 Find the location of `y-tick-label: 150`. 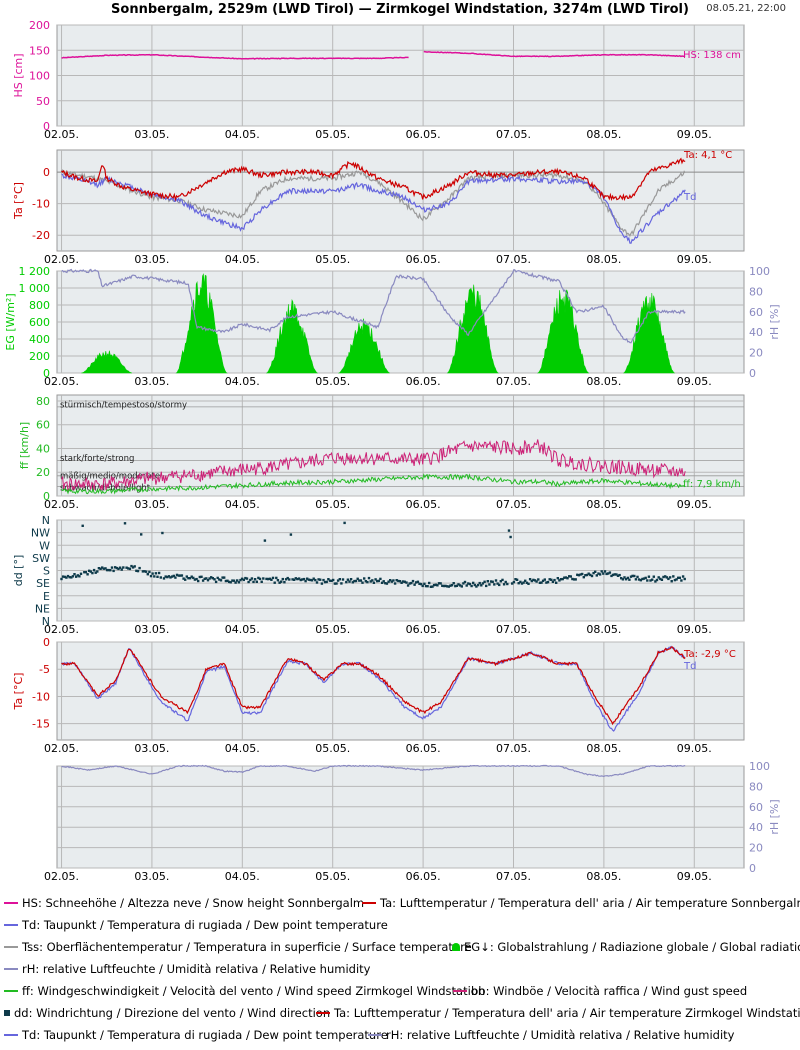

y-tick-label: 150 is located at coordinates (39, 50).